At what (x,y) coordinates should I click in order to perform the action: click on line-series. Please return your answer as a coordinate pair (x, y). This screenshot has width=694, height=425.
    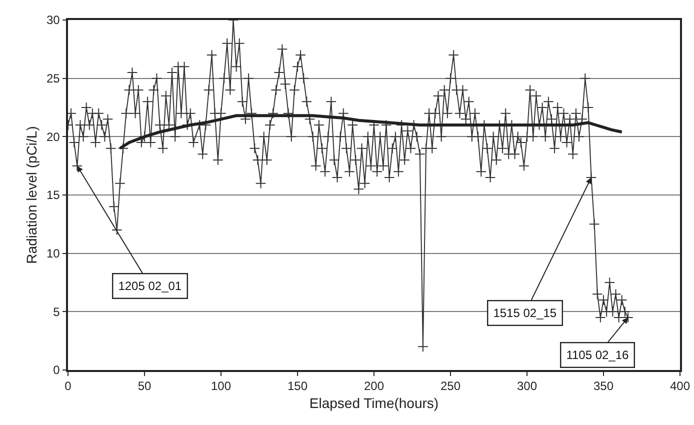
    Looking at the image, I should click on (371, 132).